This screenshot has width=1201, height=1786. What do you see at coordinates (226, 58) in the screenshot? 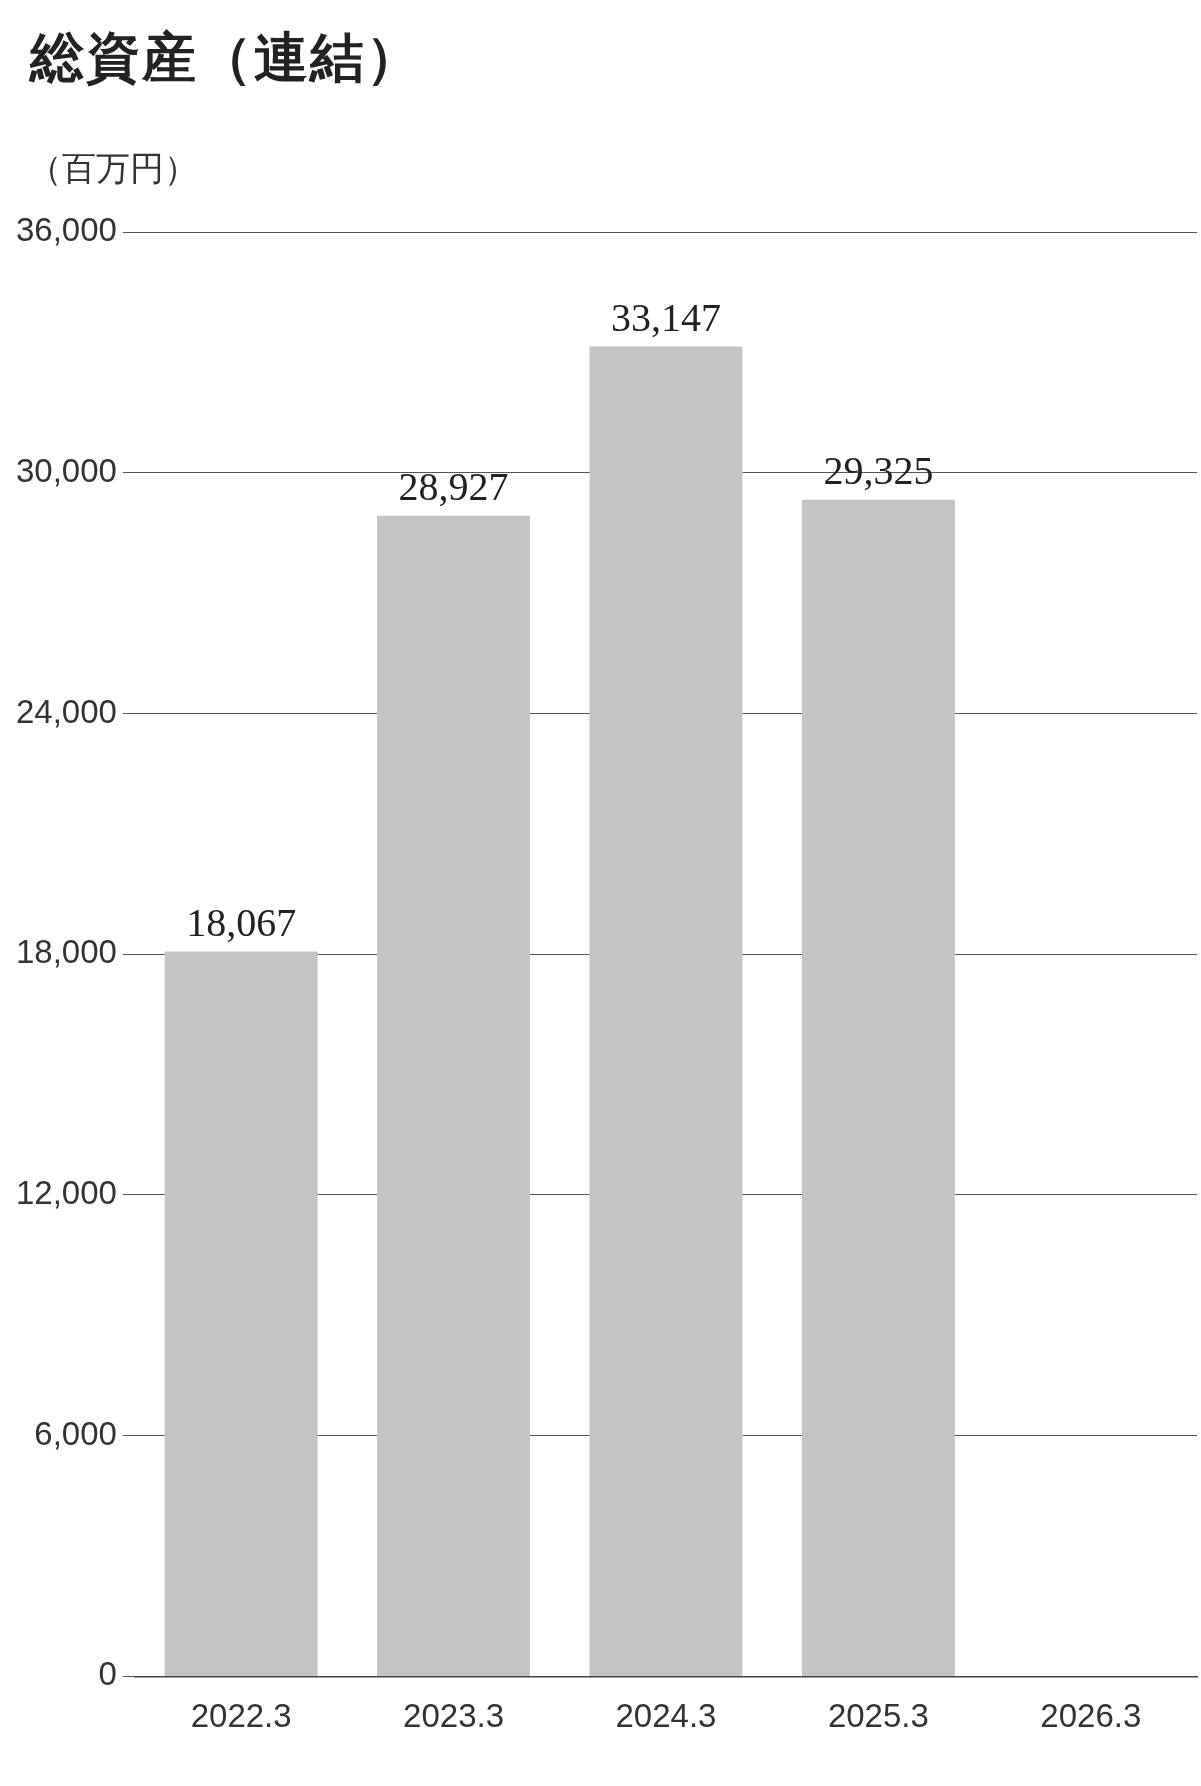
I see `chart-title: 総資産（連結）` at bounding box center [226, 58].